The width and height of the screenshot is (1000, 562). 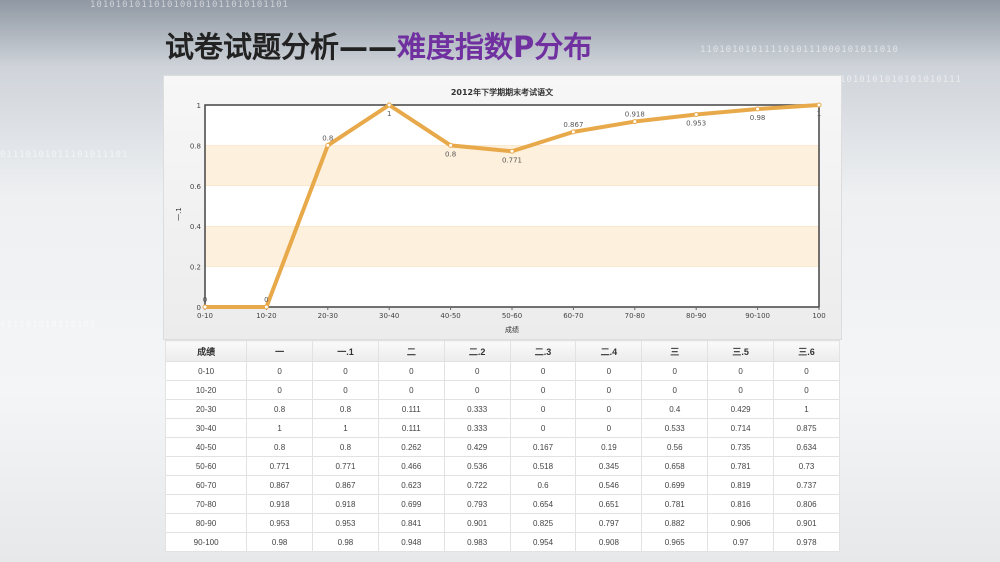 What do you see at coordinates (573, 125) in the screenshot?
I see `data-label: 0.867` at bounding box center [573, 125].